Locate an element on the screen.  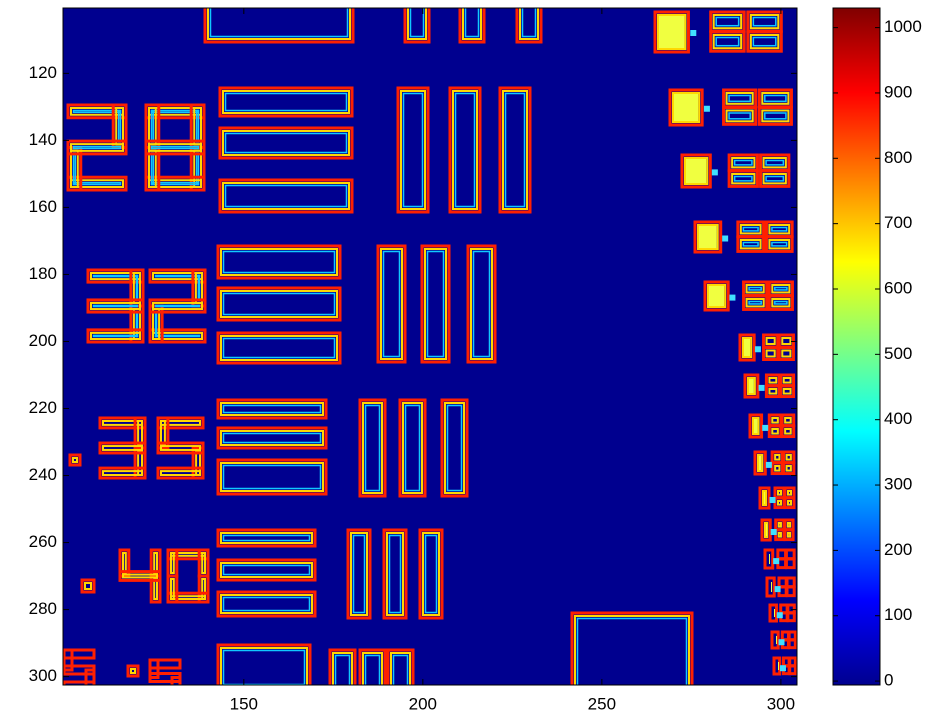
colorbar-tick-label: 600 is located at coordinates (898, 287).